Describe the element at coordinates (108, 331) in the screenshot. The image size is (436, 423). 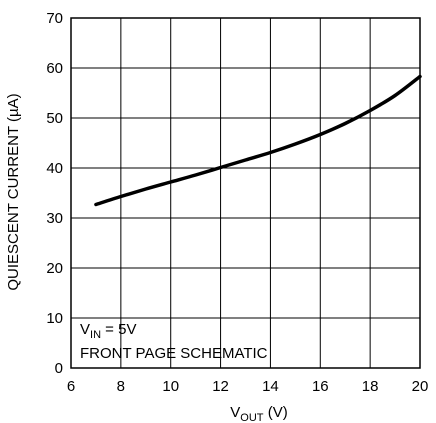
I see `annotation-vin: VIN = 5V` at that location.